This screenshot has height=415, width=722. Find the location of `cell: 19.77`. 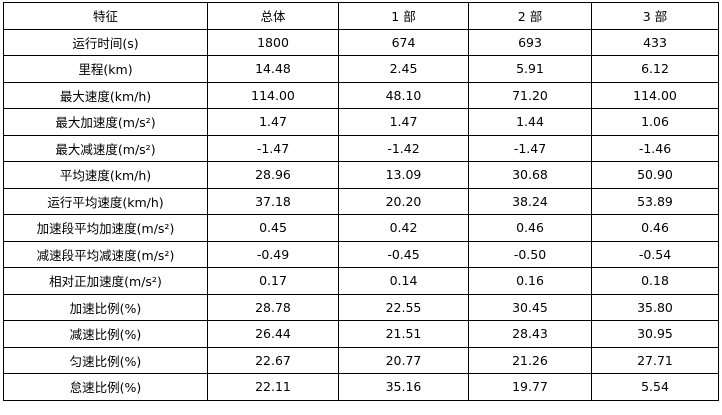

cell: 19.77 is located at coordinates (530, 387).